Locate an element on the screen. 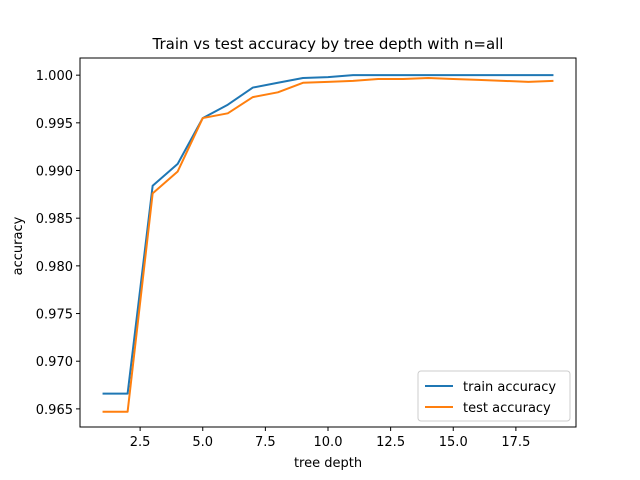 The width and height of the screenshot is (640, 480). legend-label-train-accuracy: train accuracy is located at coordinates (509, 387).